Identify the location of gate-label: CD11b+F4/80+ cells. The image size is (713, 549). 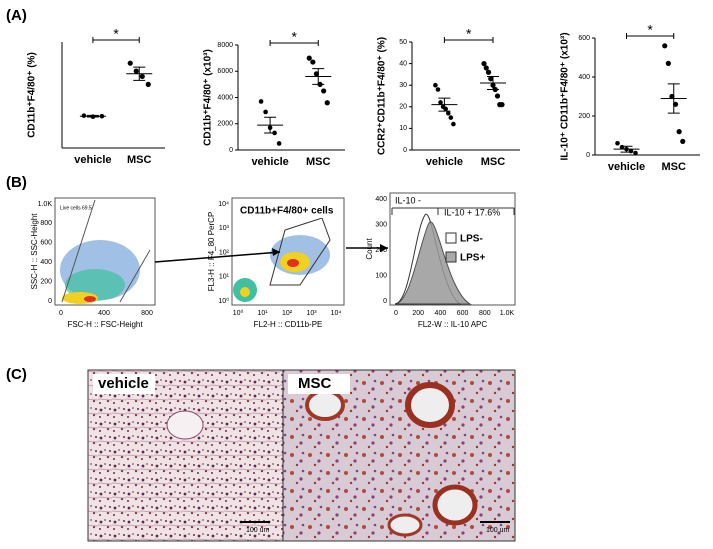
(287, 211).